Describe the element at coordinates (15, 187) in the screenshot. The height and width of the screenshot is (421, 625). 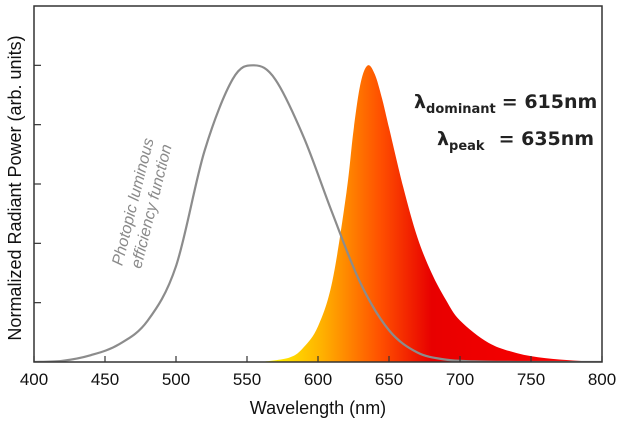
I see `y-axis-title: Normalized Radiant Power (arb. units)` at that location.